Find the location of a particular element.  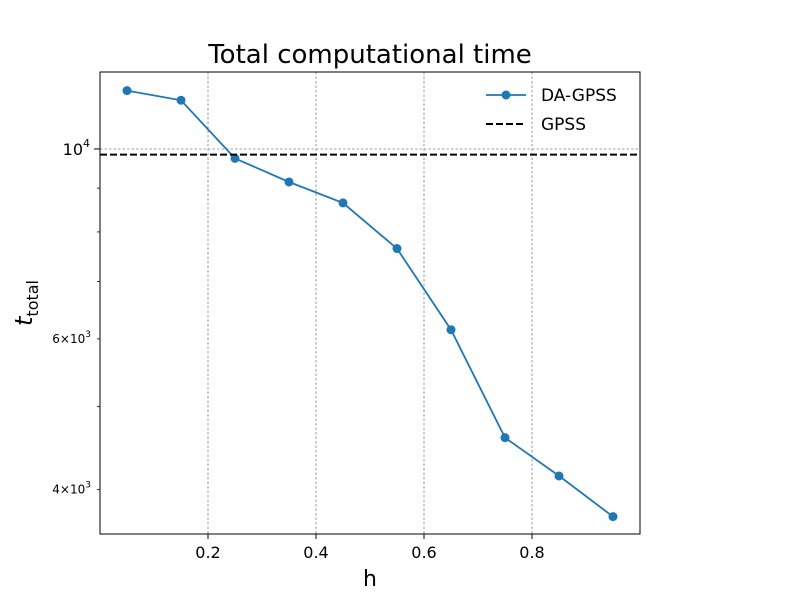

y-axis-label: ttotal is located at coordinates (26, 303).